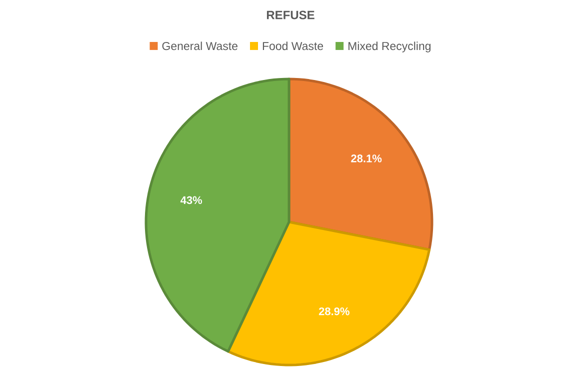  I want to click on legend-label: Mixed Recycling, so click(389, 47).